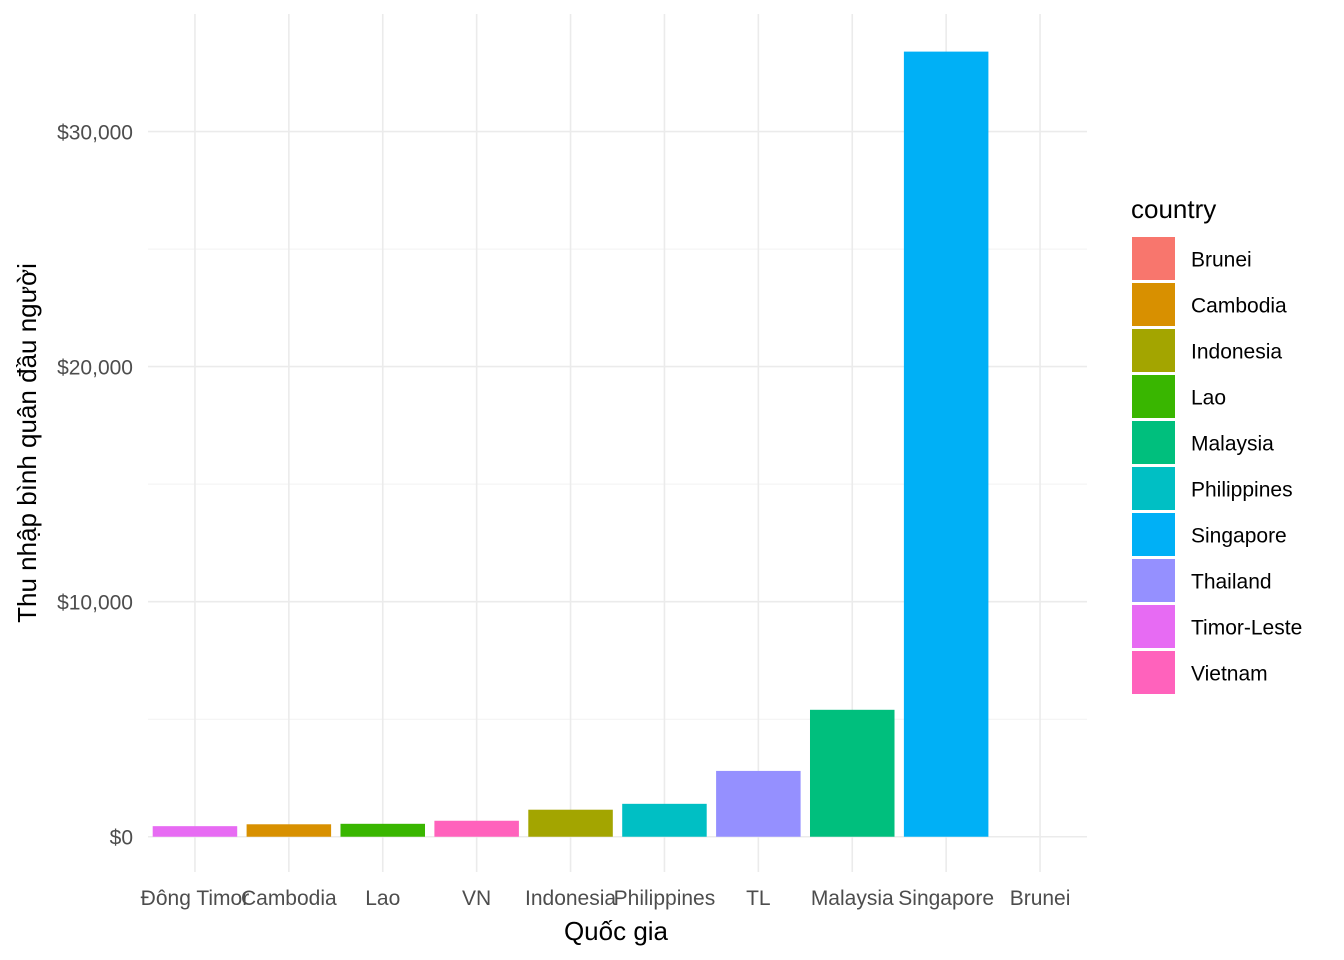 This screenshot has height=960, width=1344. I want to click on x-tick-label: VN, so click(476, 898).